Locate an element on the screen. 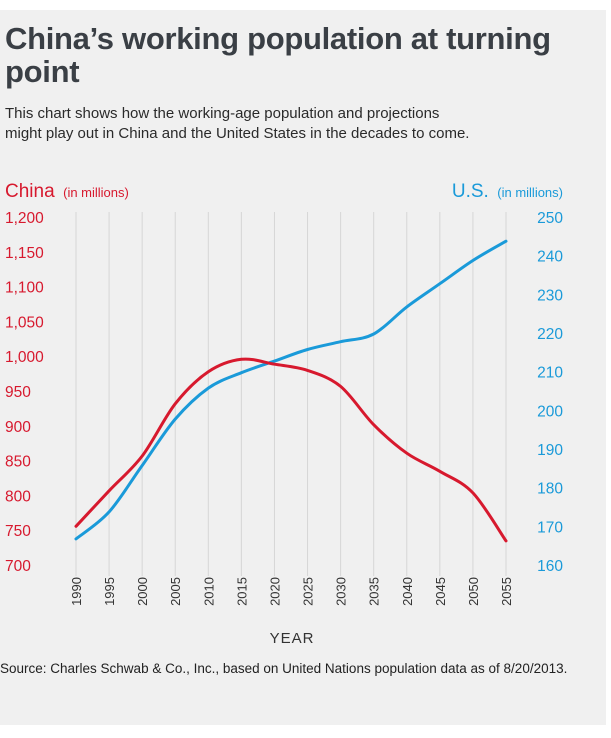 This screenshot has height=738, width=611. china-axis-title: China (in millions) is located at coordinates (67, 191).